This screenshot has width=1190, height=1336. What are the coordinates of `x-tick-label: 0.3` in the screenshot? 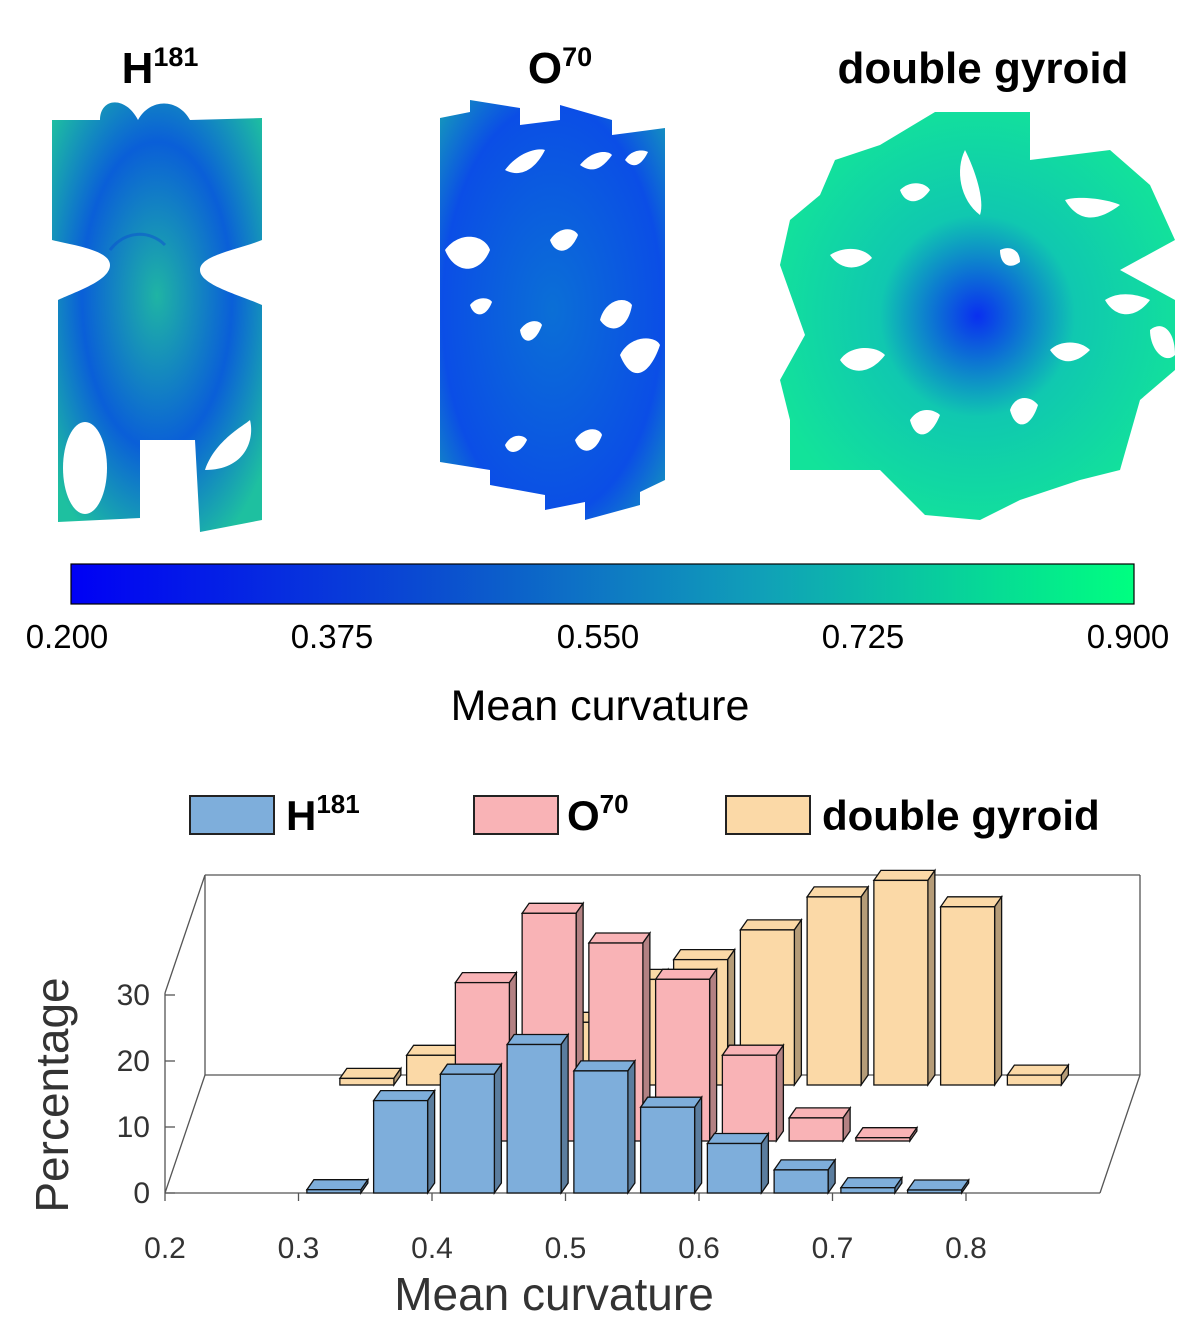 It's located at (299, 1248).